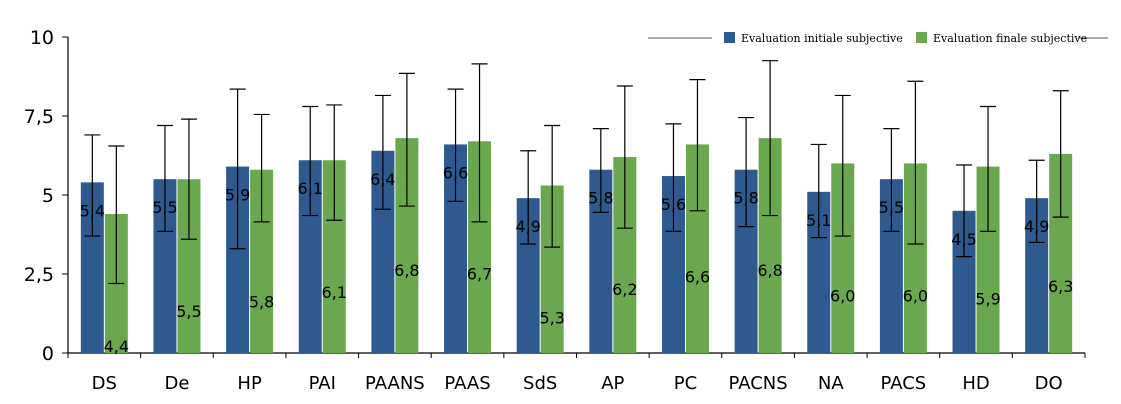  I want to click on data-label: 5,3, so click(551, 318).